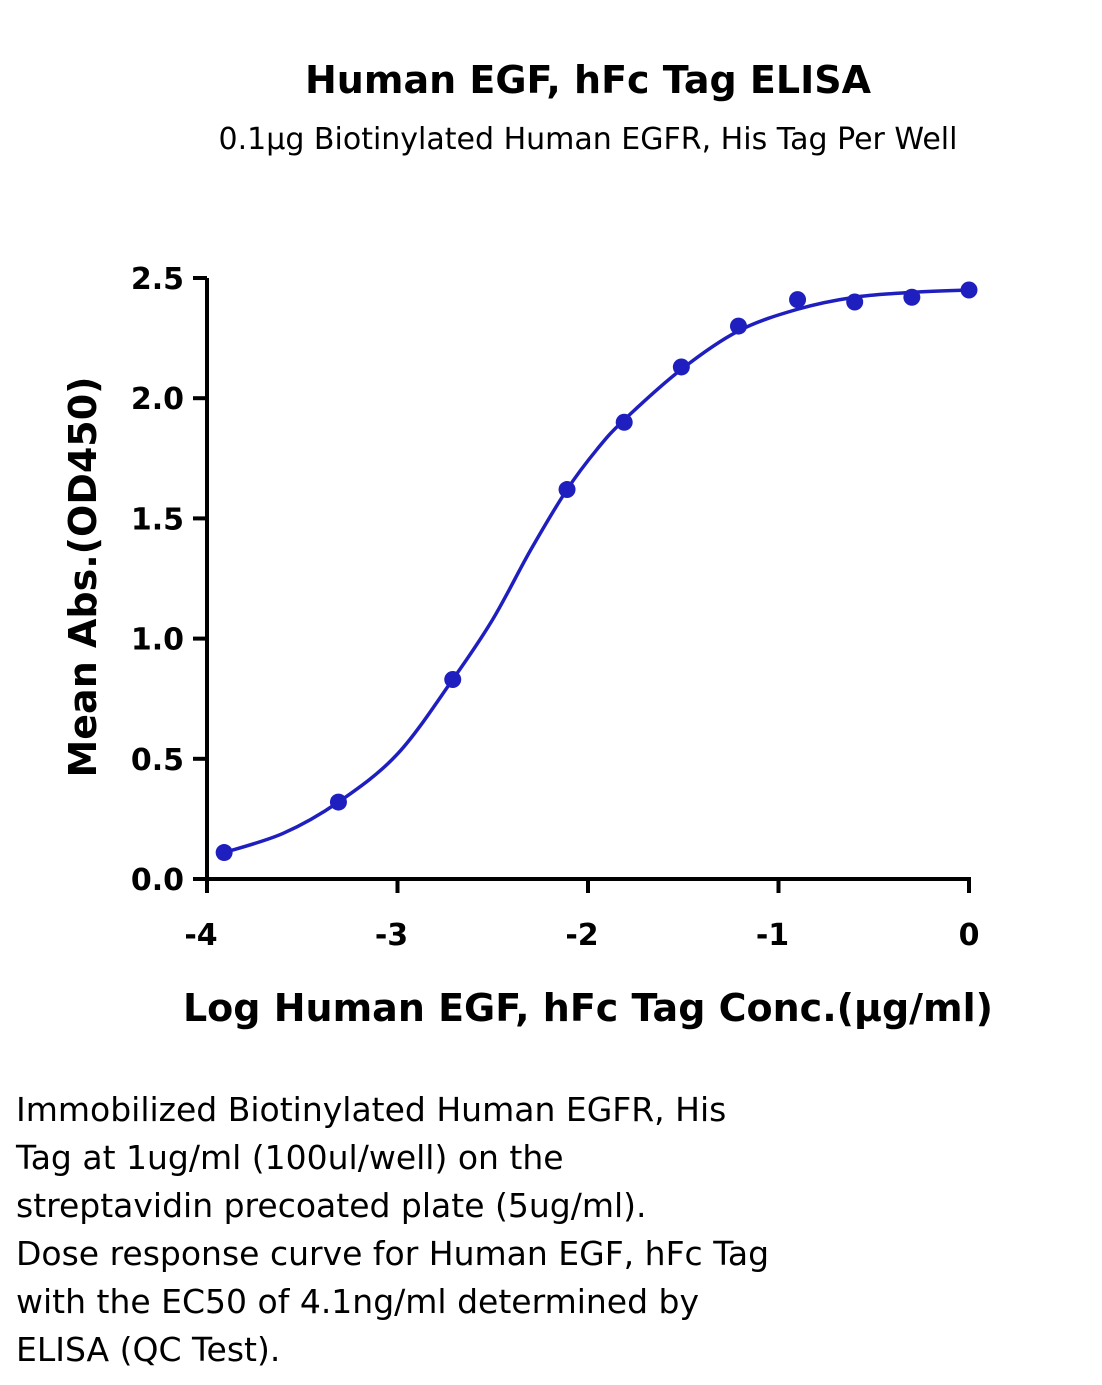 The image size is (1102, 1385). Describe the element at coordinates (157, 640) in the screenshot. I see `y-tick-label: 1.0` at that location.